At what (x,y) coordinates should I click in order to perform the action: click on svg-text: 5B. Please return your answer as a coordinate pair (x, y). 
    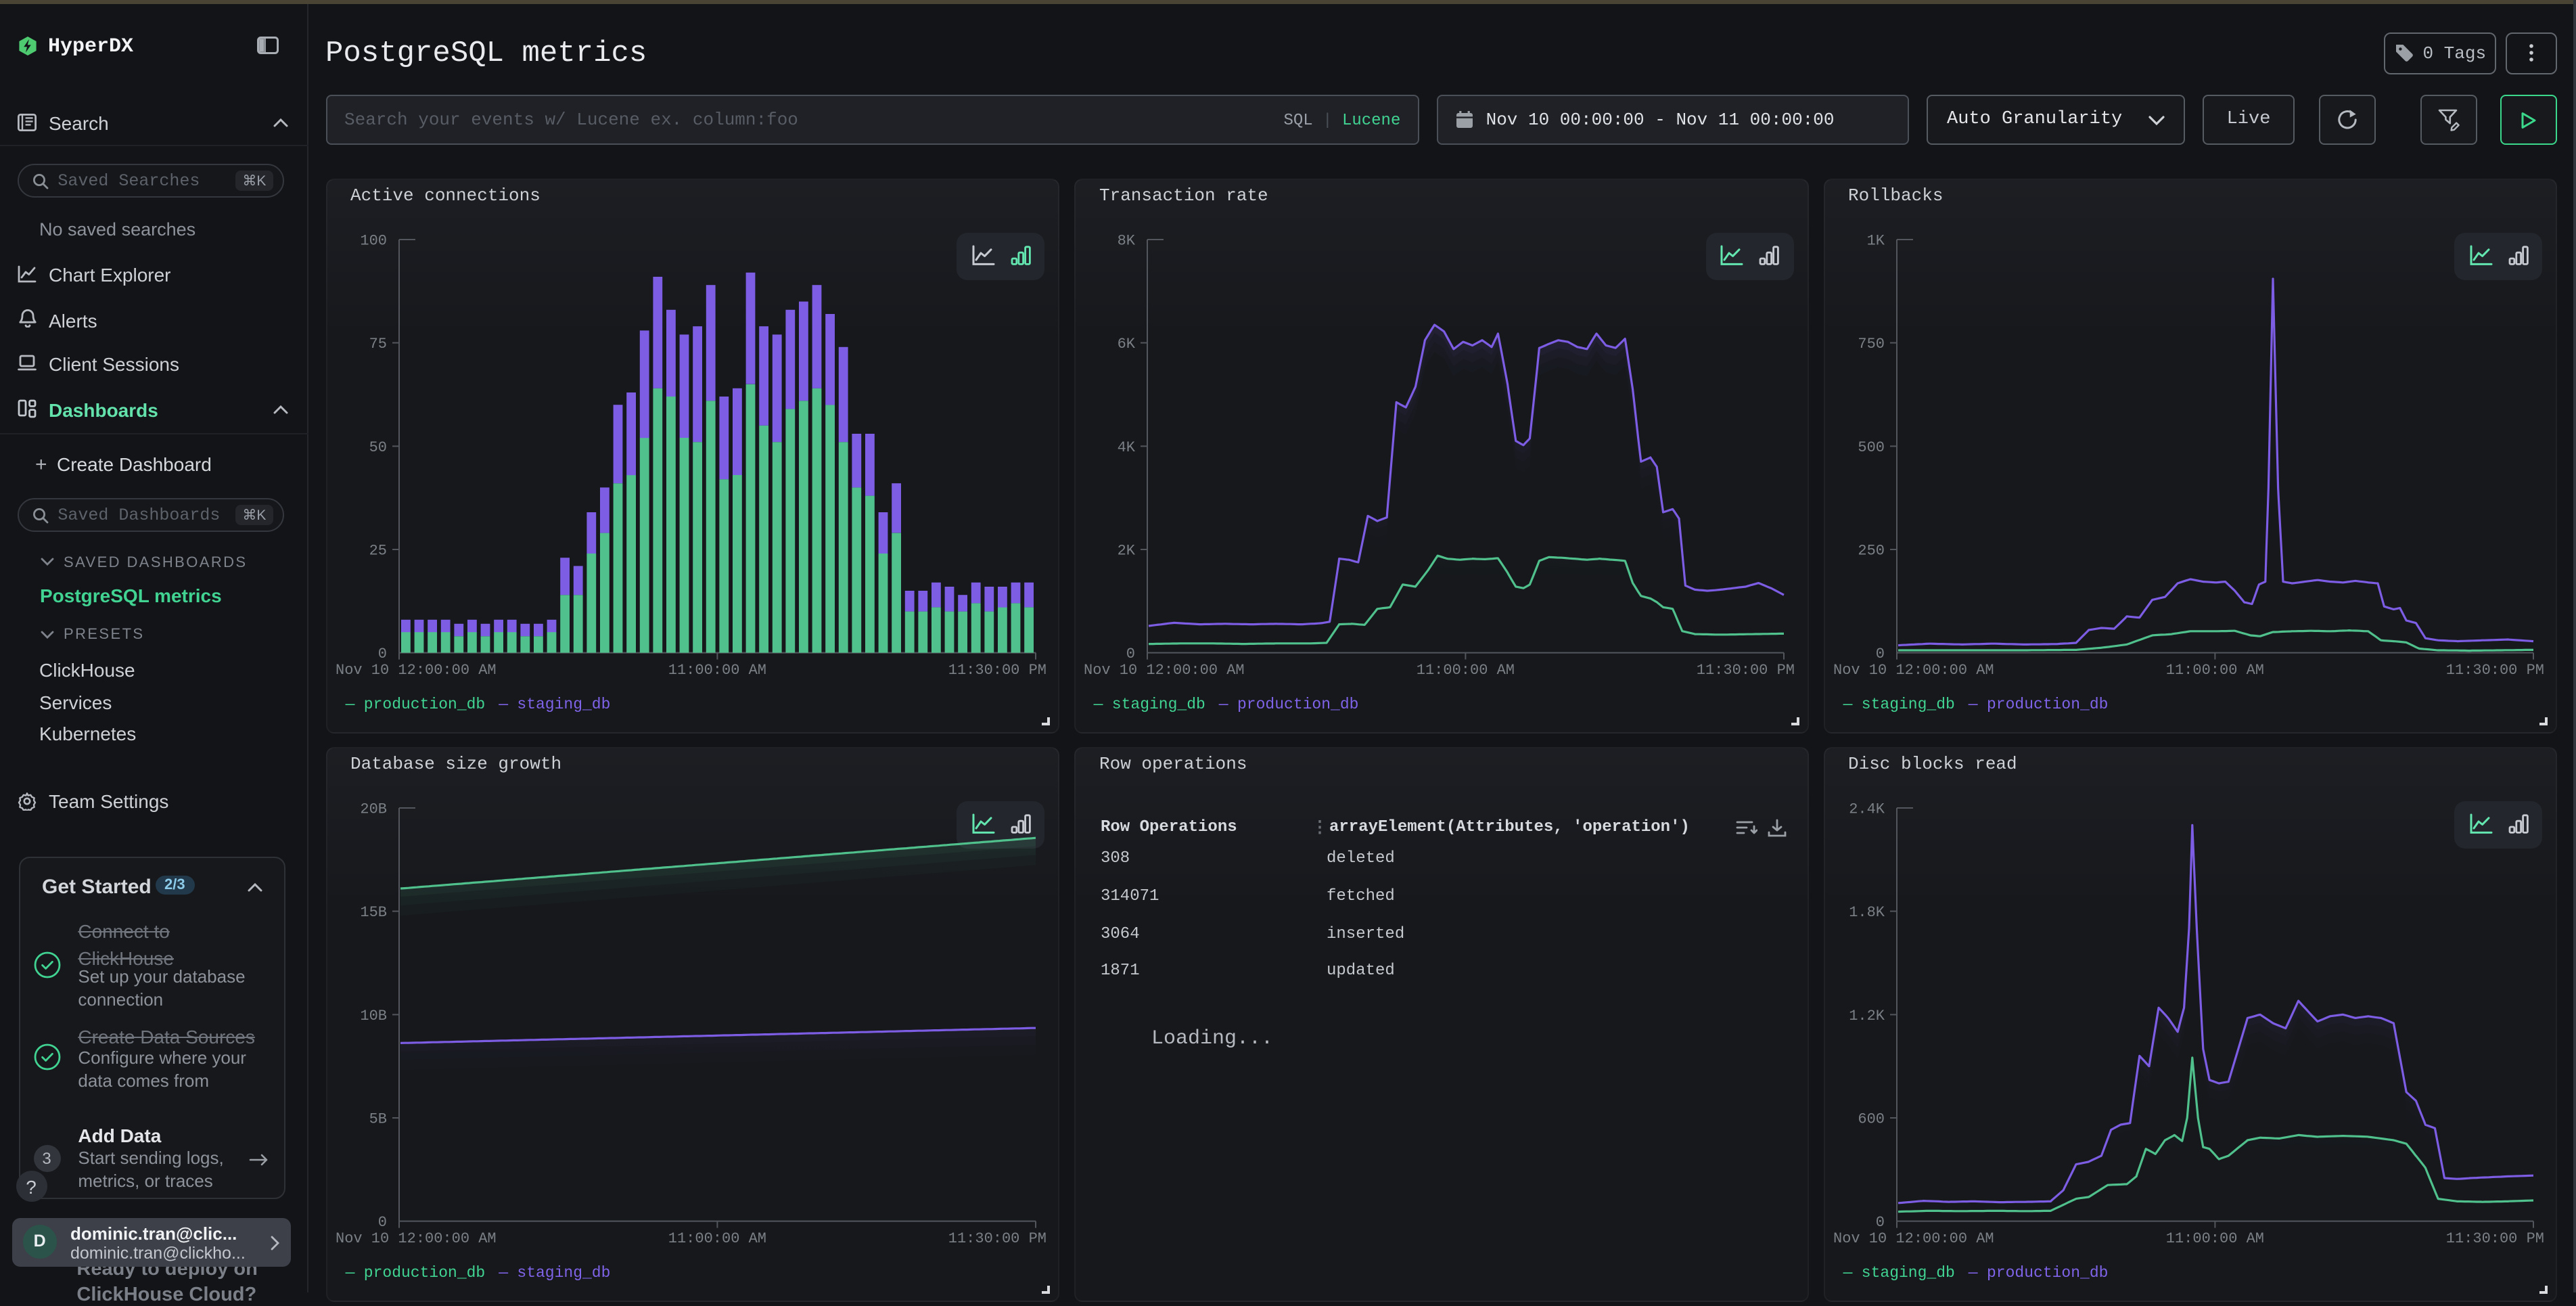
    Looking at the image, I should click on (377, 1119).